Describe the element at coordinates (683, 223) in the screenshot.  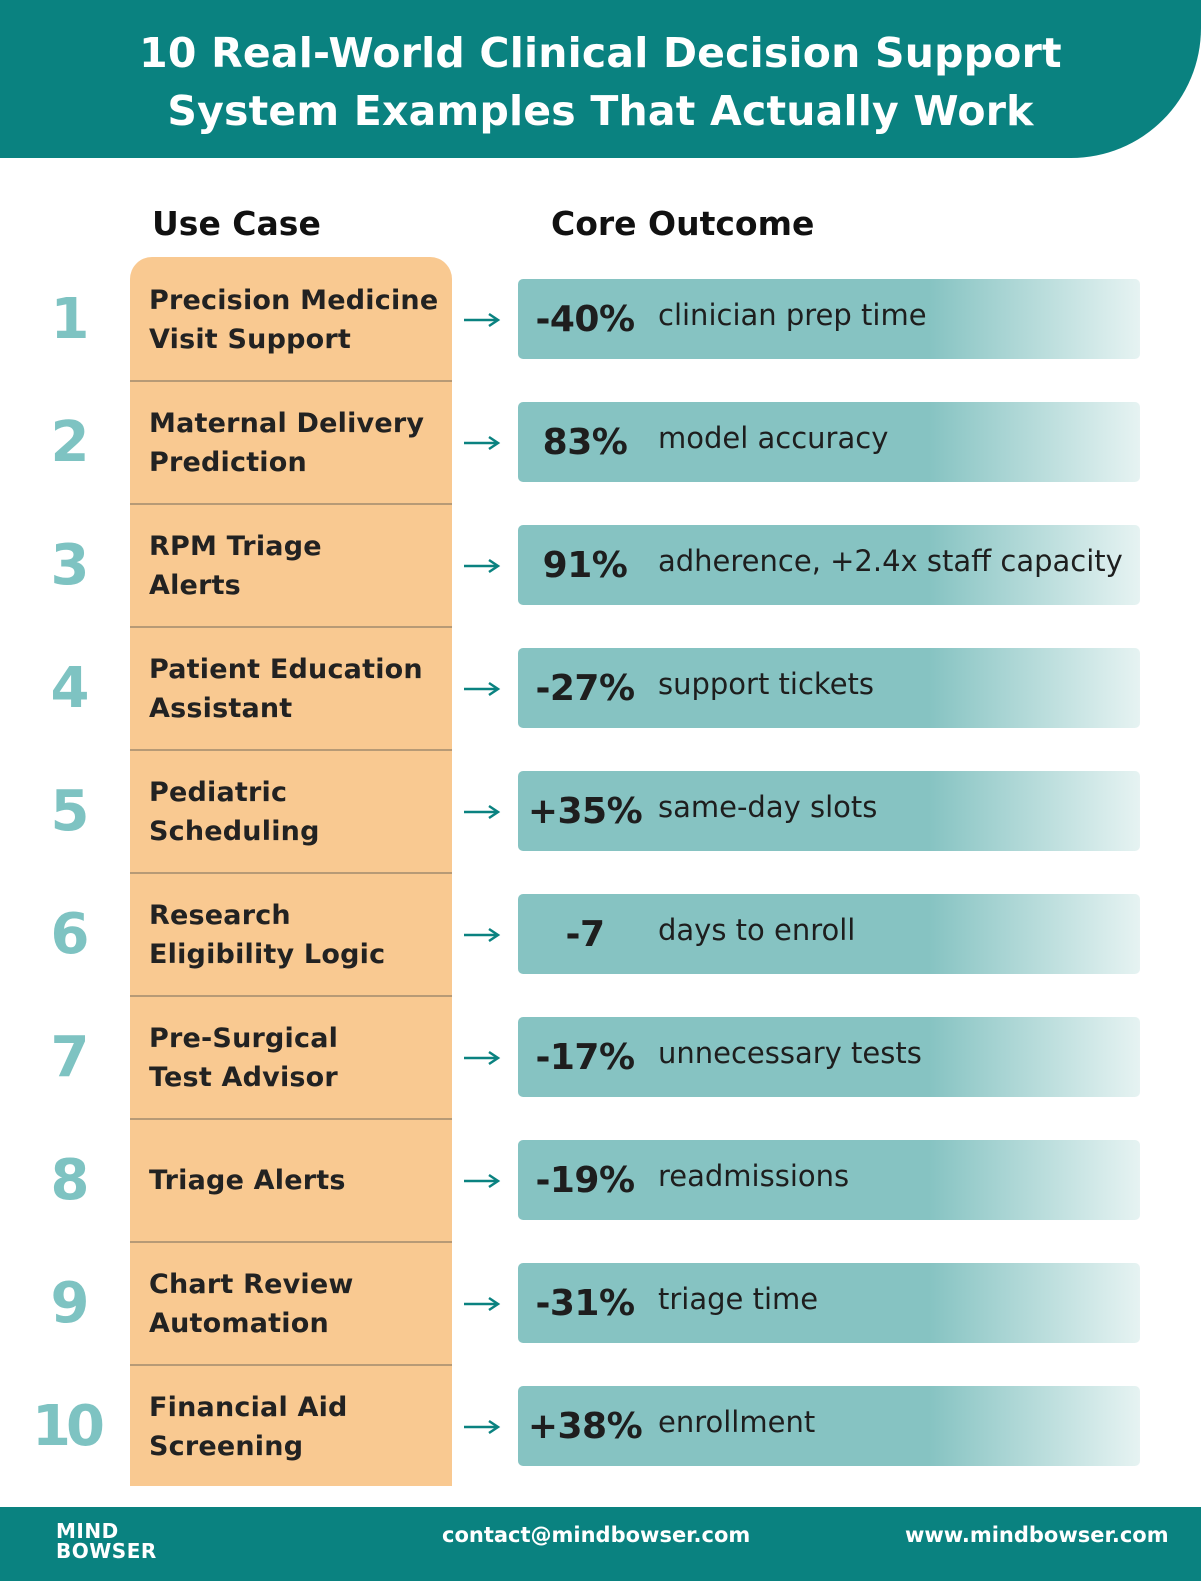
I see `core-outcome-heading: Core Outcome` at that location.